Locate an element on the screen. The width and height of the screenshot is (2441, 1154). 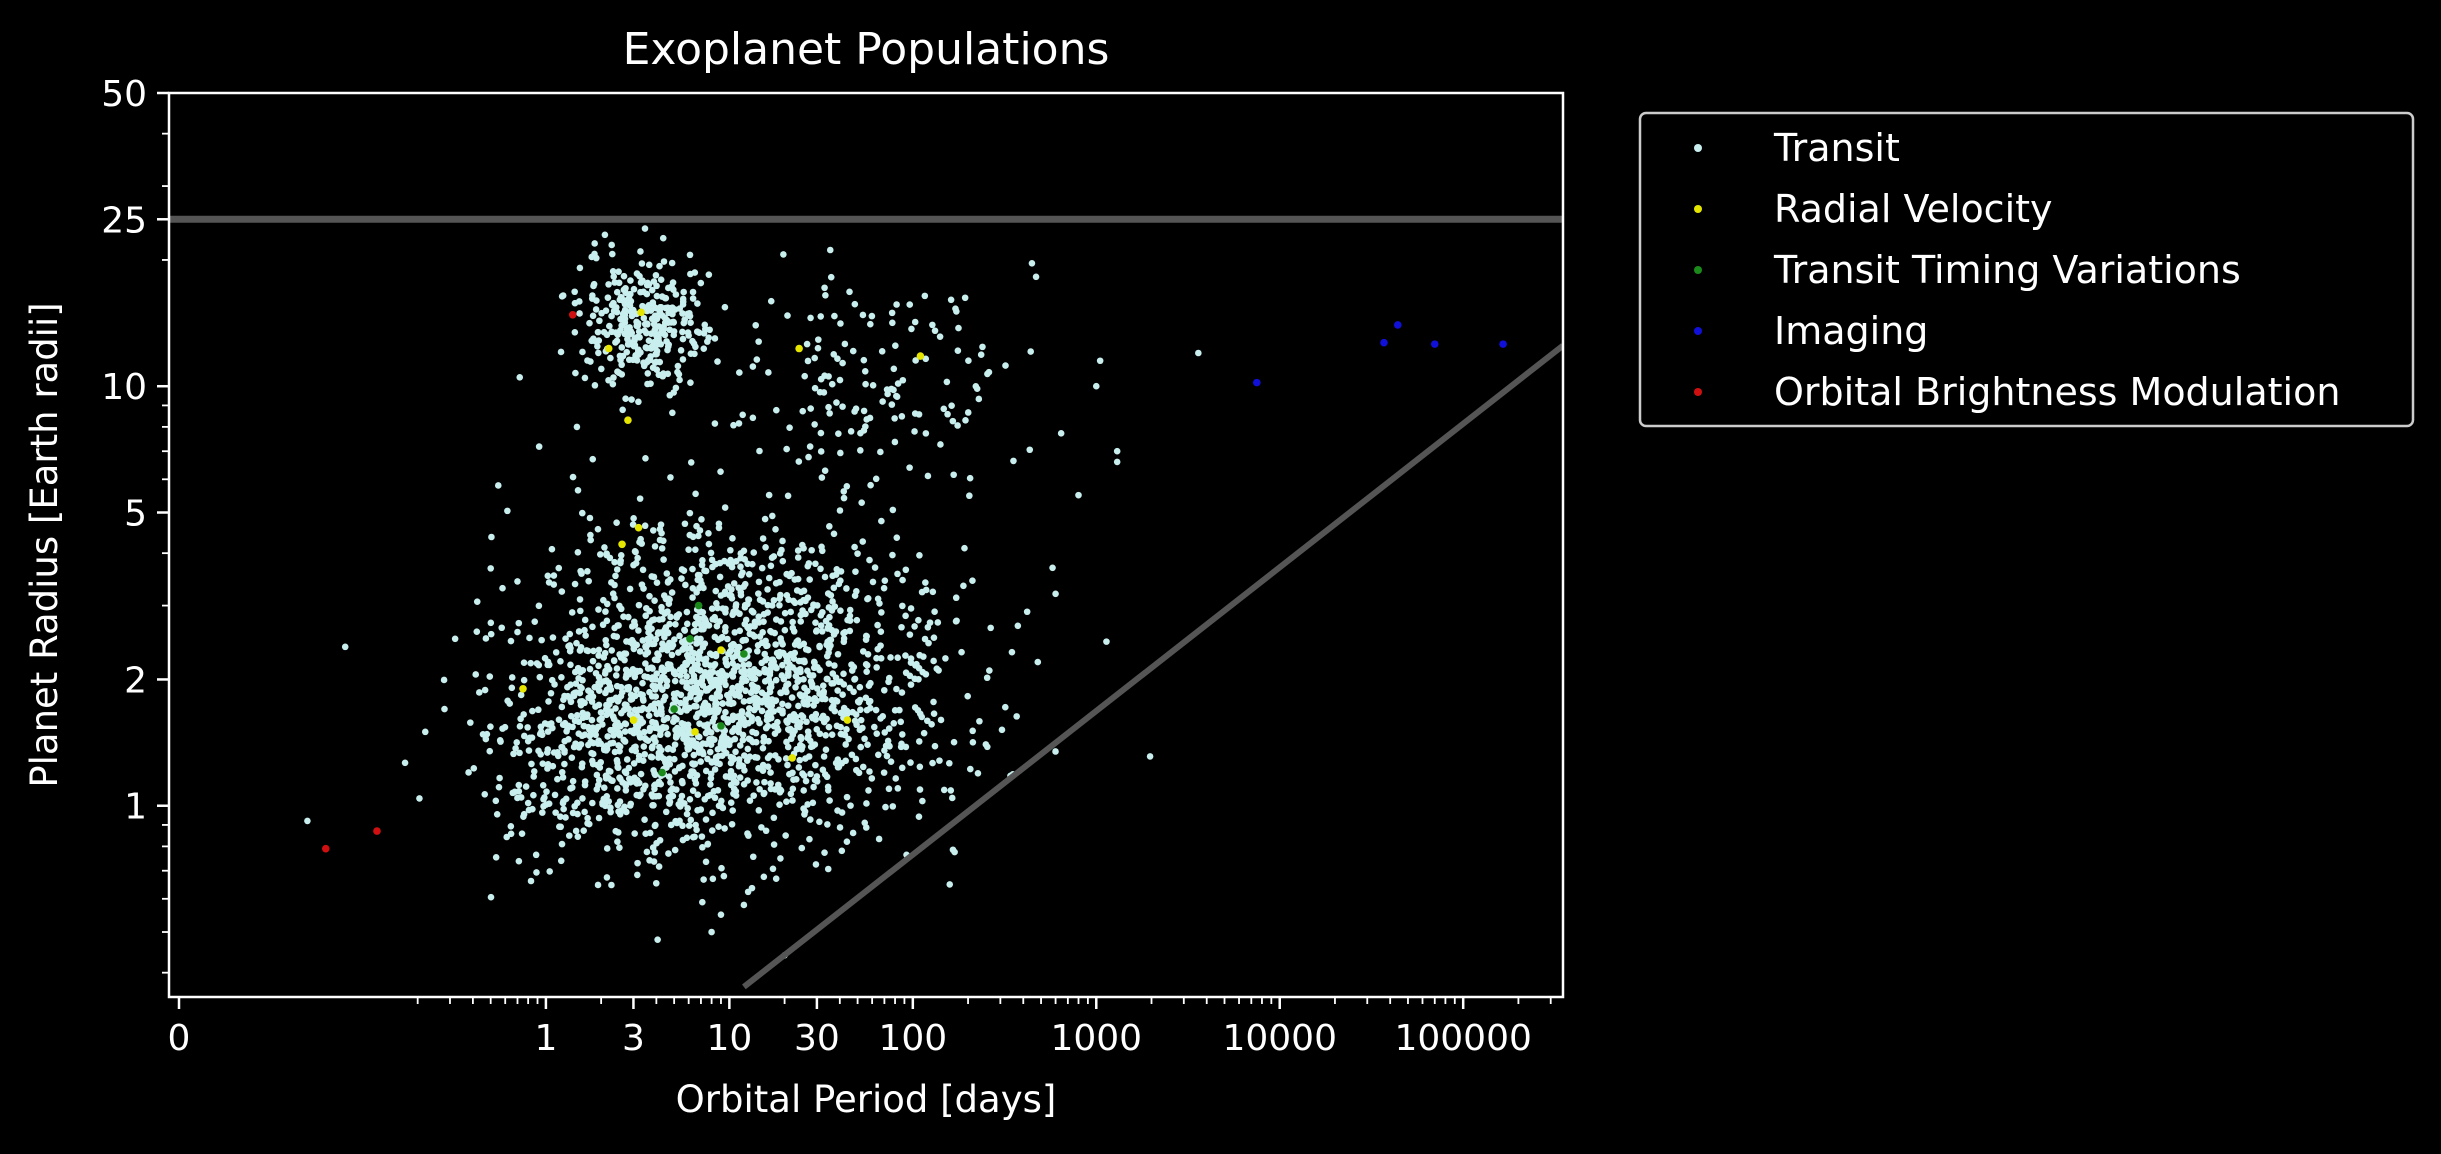
legend-label: Transit Timing Variations is located at coordinates (2007, 270).